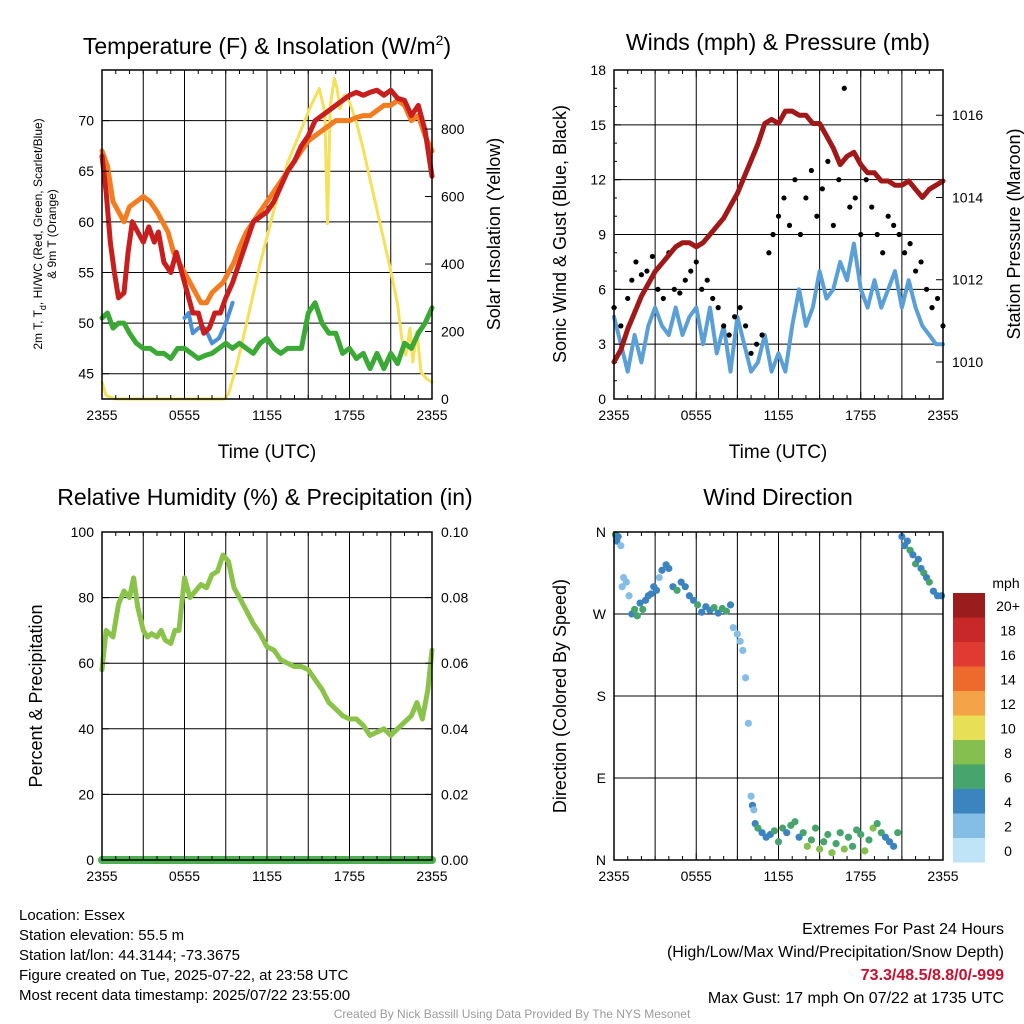  Describe the element at coordinates (454, 794) in the screenshot. I see `y2-tick-label: 0.02` at that location.